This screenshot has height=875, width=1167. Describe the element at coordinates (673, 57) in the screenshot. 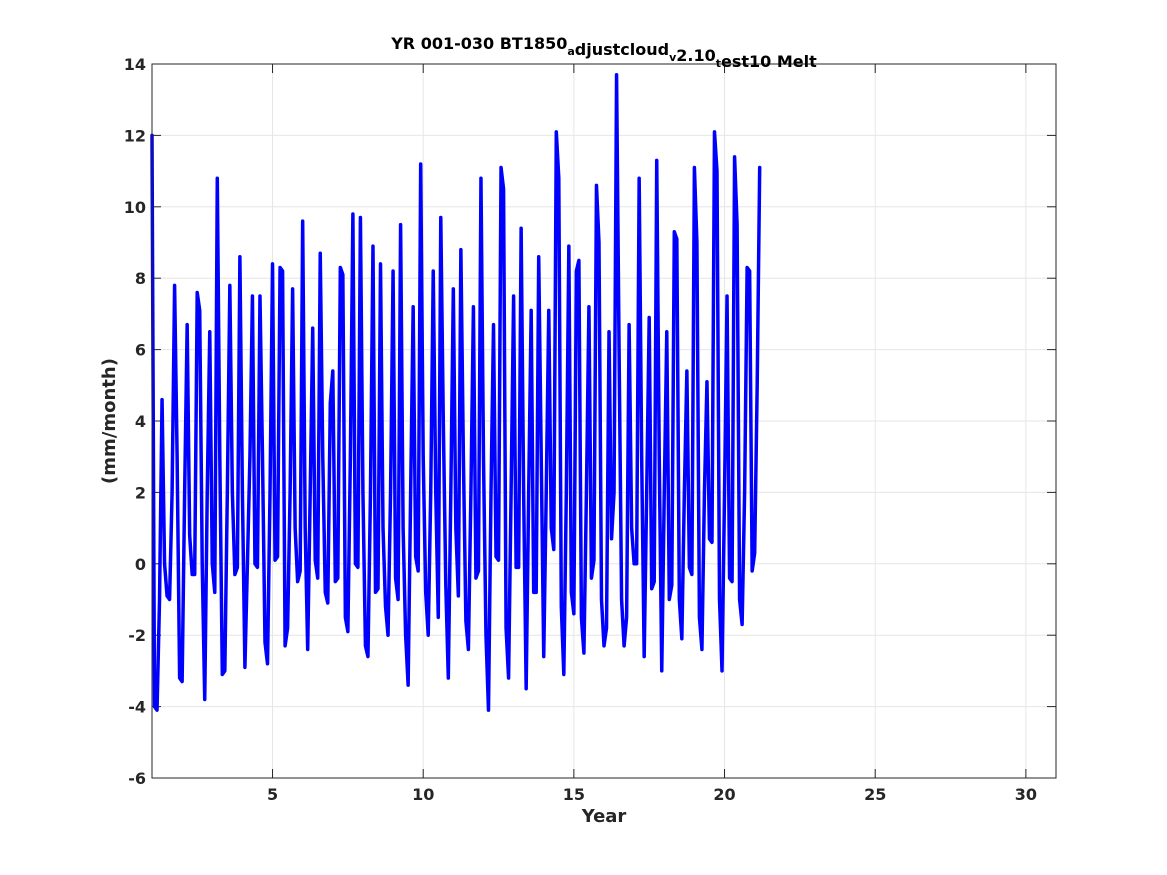

I see `title-subscript: v` at that location.